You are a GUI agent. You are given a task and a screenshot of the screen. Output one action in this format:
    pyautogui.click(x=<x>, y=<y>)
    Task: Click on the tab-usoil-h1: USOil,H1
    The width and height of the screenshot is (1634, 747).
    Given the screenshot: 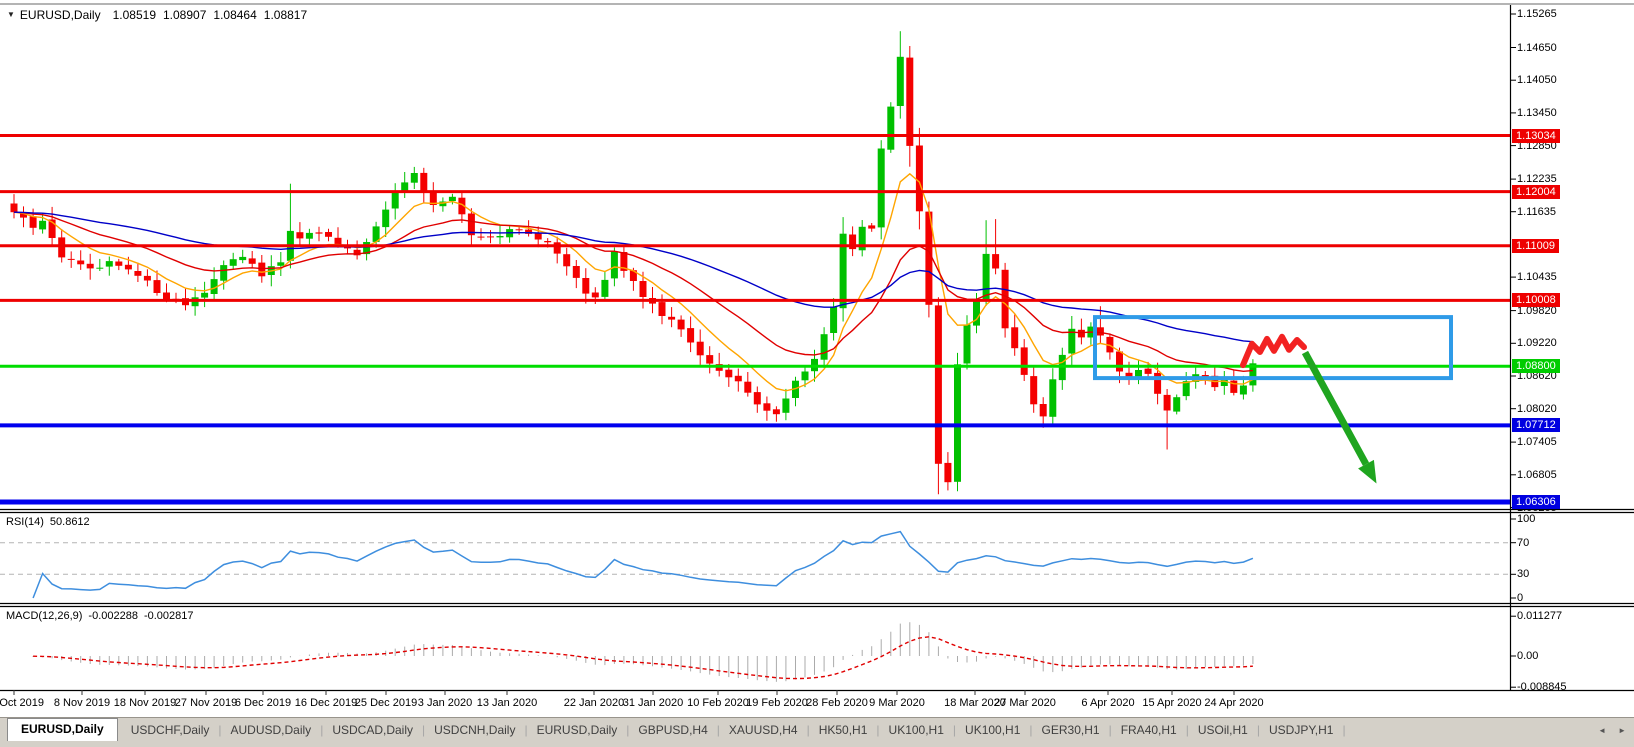 What is the action you would take?
    pyautogui.click(x=1222, y=729)
    